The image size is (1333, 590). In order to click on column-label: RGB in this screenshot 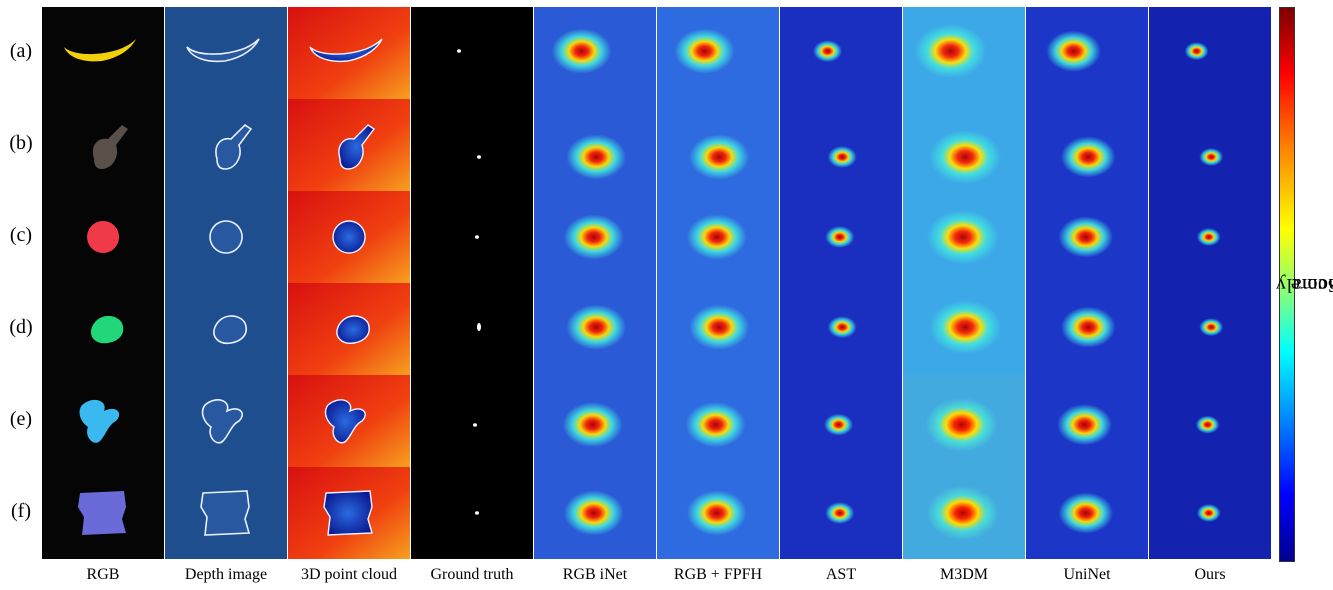, I will do `click(103, 574)`.